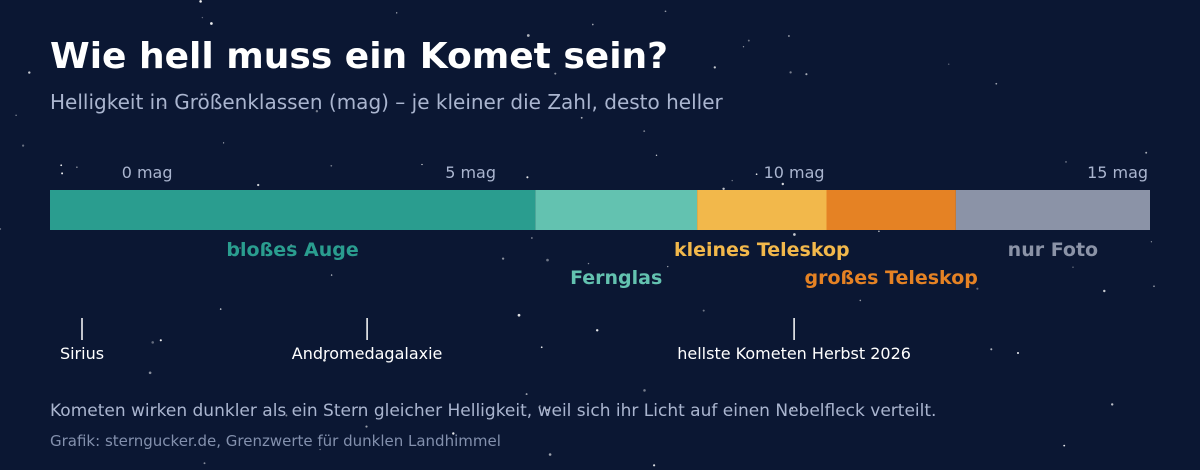 This screenshot has height=470, width=1200. I want to click on axis-tick-label: 5 mag, so click(470, 172).